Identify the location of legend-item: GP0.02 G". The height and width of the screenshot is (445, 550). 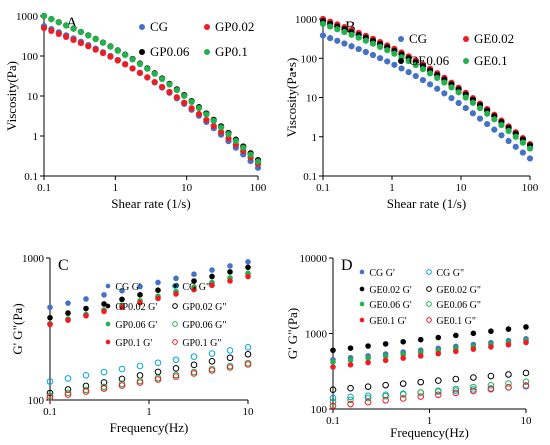
(199, 307).